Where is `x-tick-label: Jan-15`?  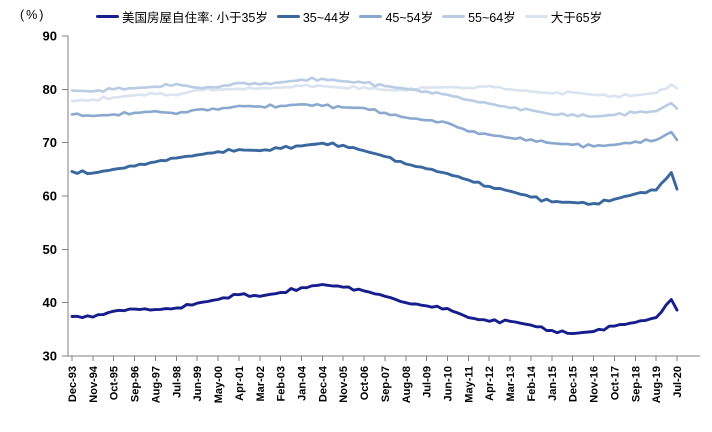
x-tick-label: Jan-15 is located at coordinates (553, 383).